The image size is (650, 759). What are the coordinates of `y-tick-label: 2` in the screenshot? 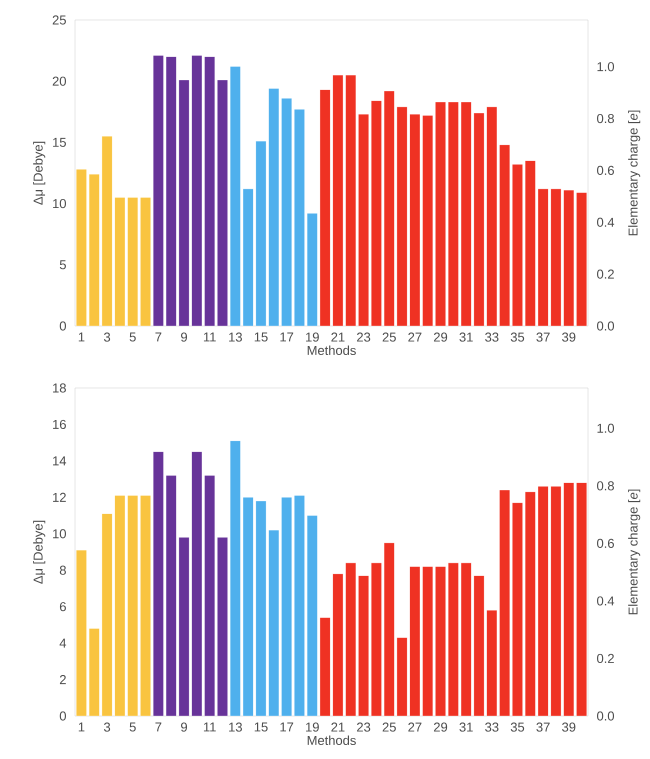 It's located at (63, 679).